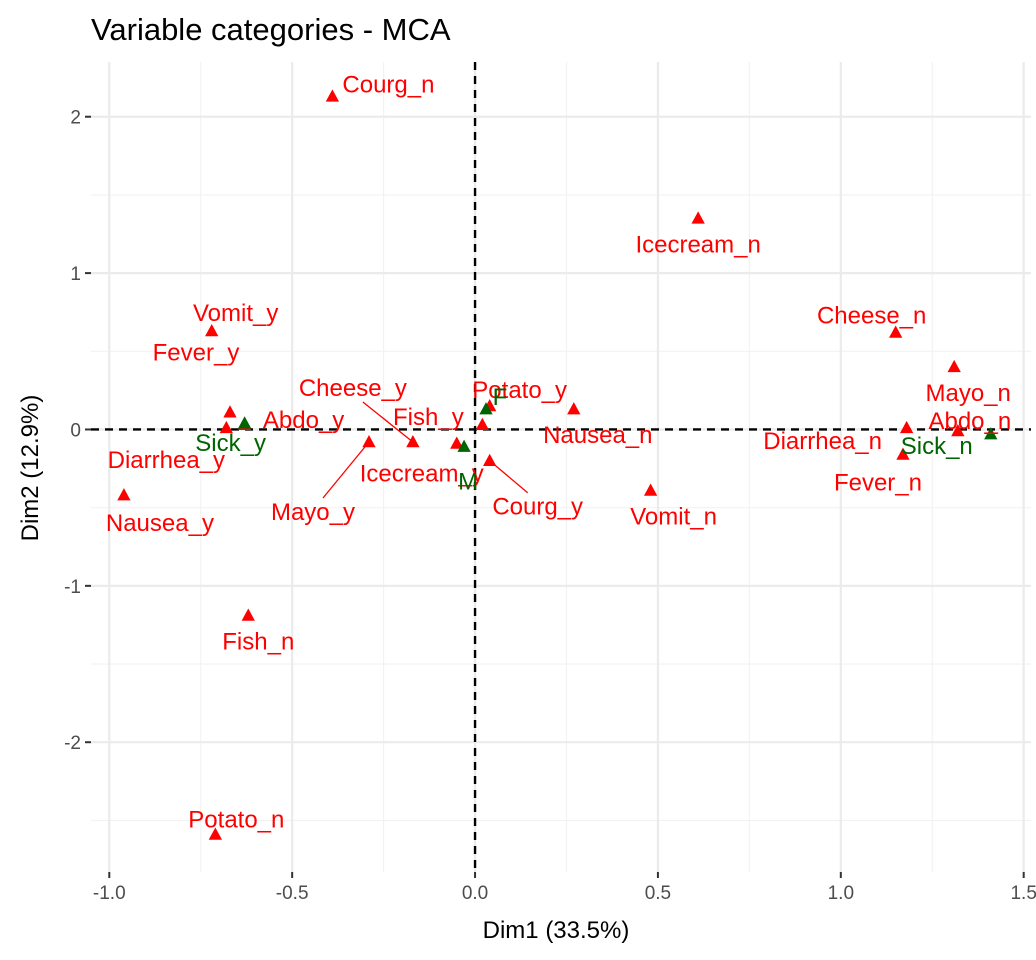 This screenshot has height=960, width=1036. Describe the element at coordinates (556, 930) in the screenshot. I see `x-axis-title: Dim1 (33.5%)` at that location.